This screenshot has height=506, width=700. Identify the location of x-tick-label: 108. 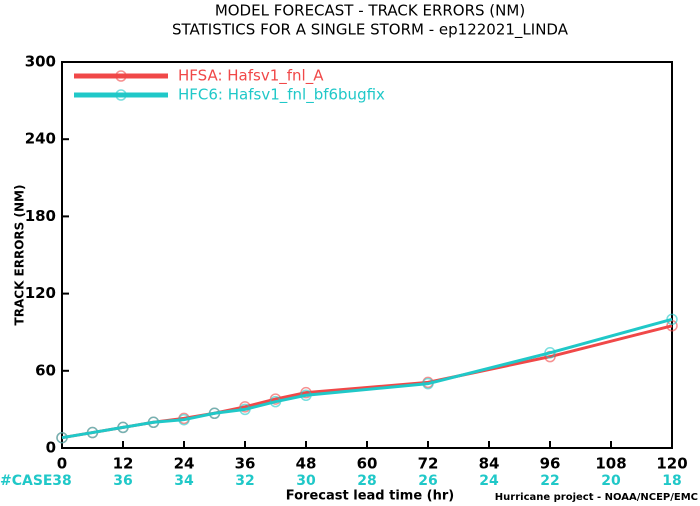
(610, 464).